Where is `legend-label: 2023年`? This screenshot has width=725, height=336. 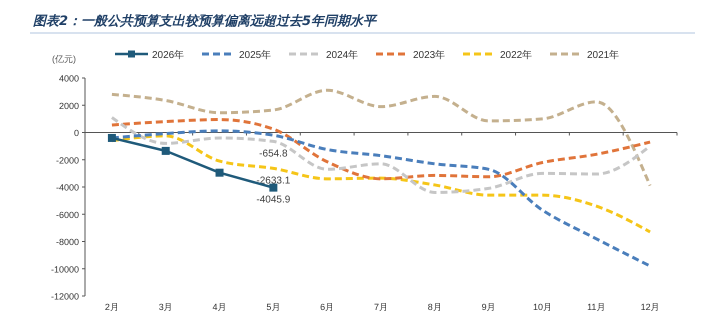
legend-label: 2023年 is located at coordinates (429, 55).